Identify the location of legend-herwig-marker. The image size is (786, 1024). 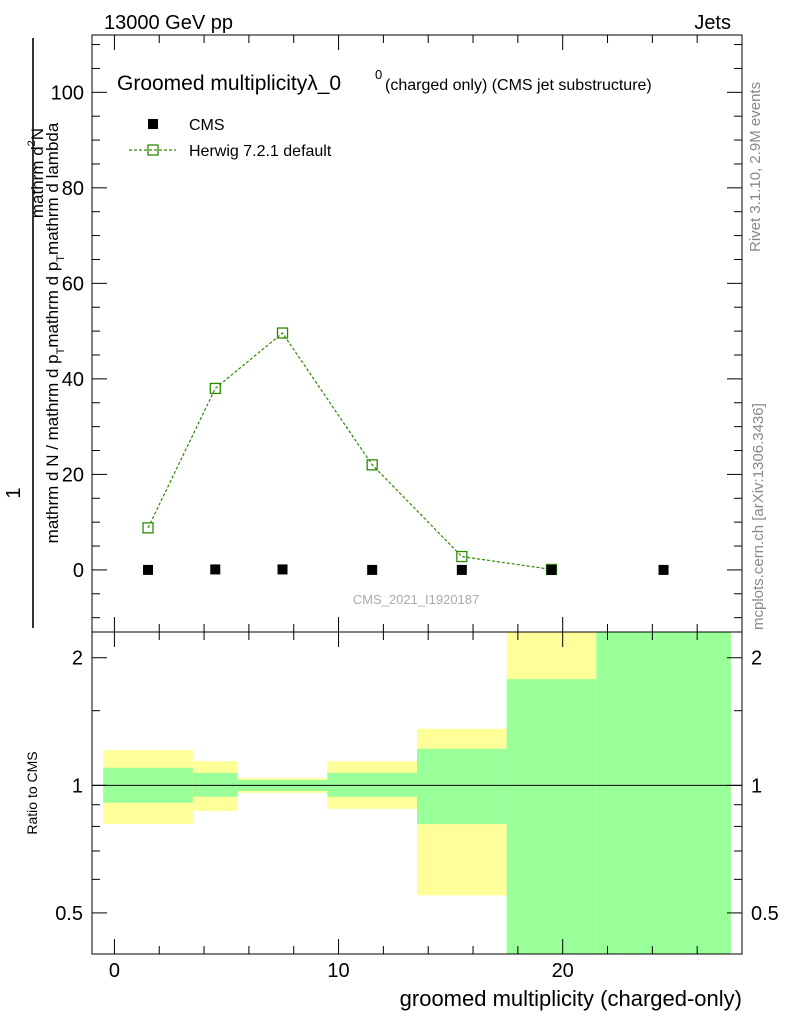
(153, 150).